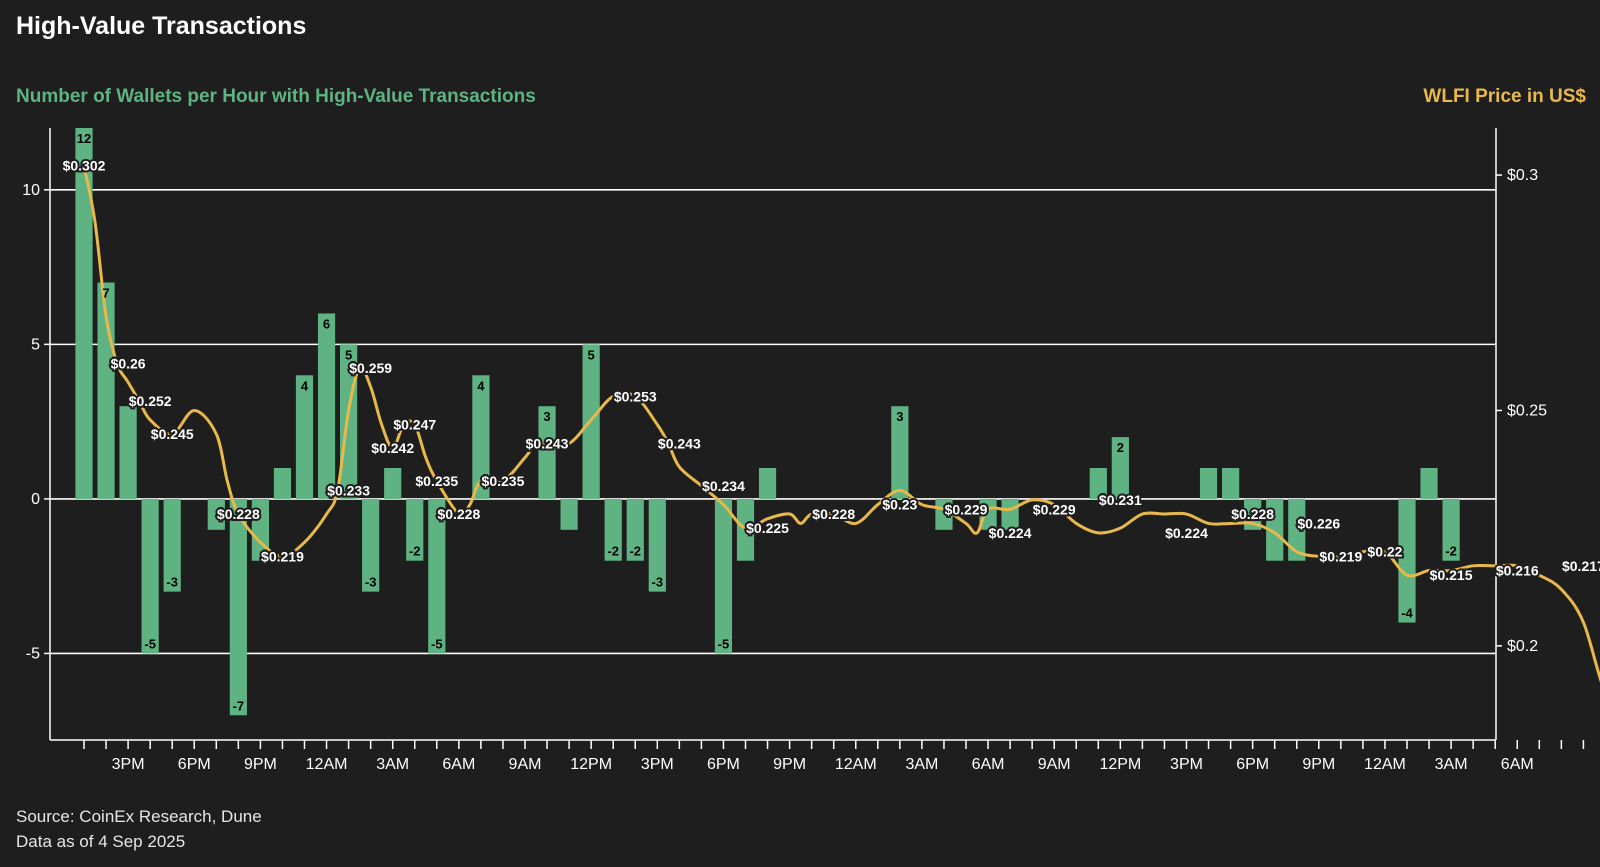 The height and width of the screenshot is (867, 1600). I want to click on bar-label-10: -5, so click(437, 643).